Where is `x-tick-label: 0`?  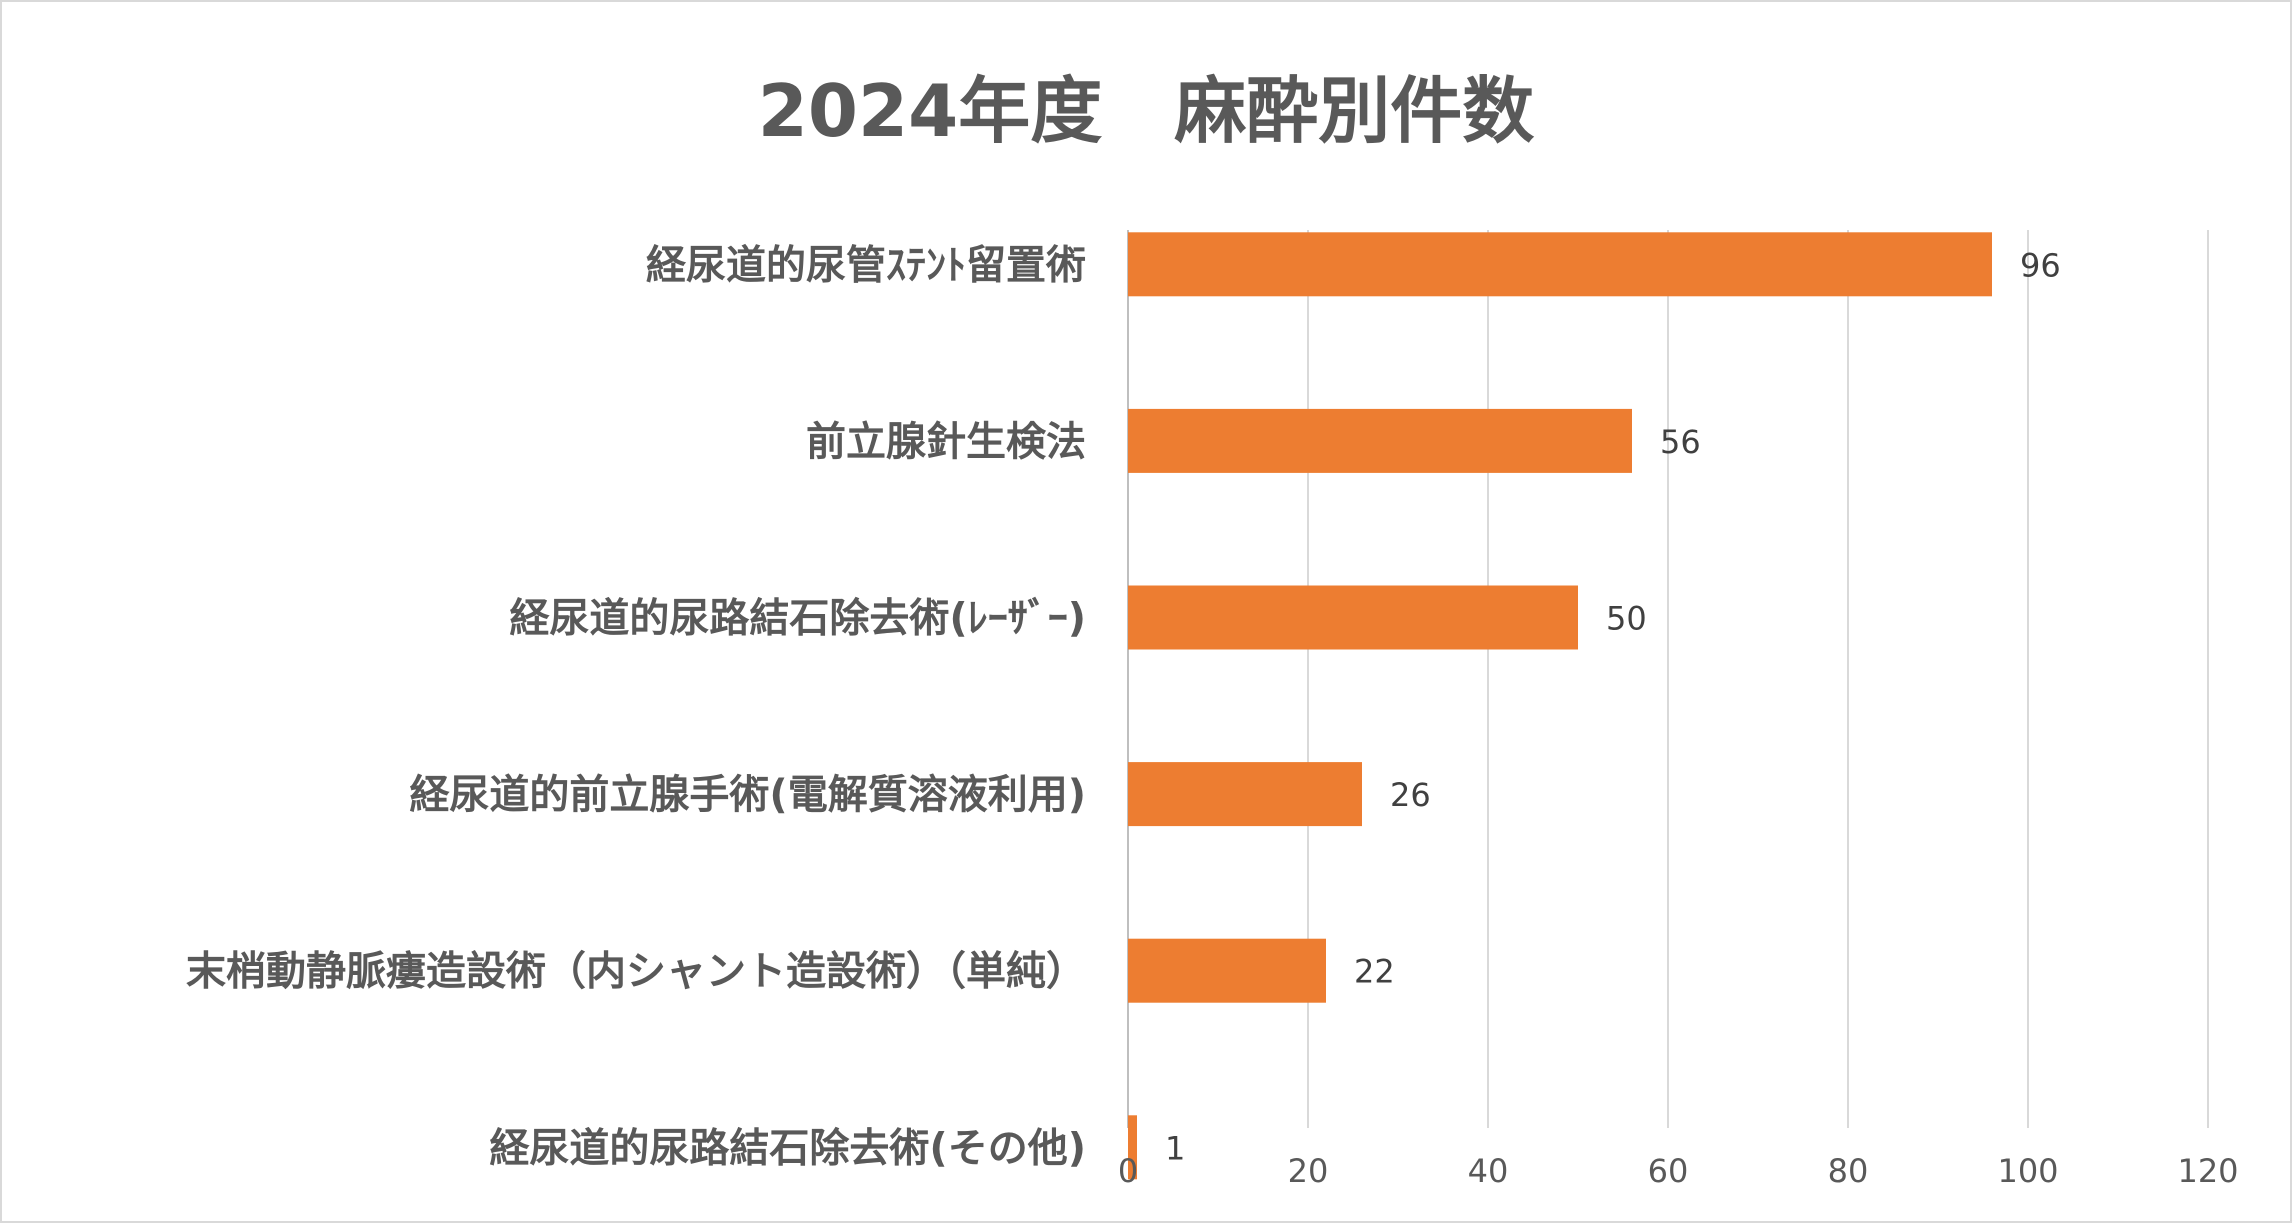
x-tick-label: 0 is located at coordinates (1128, 1171).